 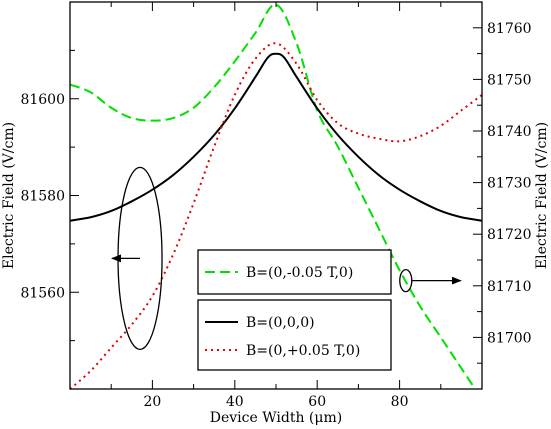 What do you see at coordinates (9, 195) in the screenshot?
I see `y-axis-title-left: Electric Field (V/cm)` at bounding box center [9, 195].